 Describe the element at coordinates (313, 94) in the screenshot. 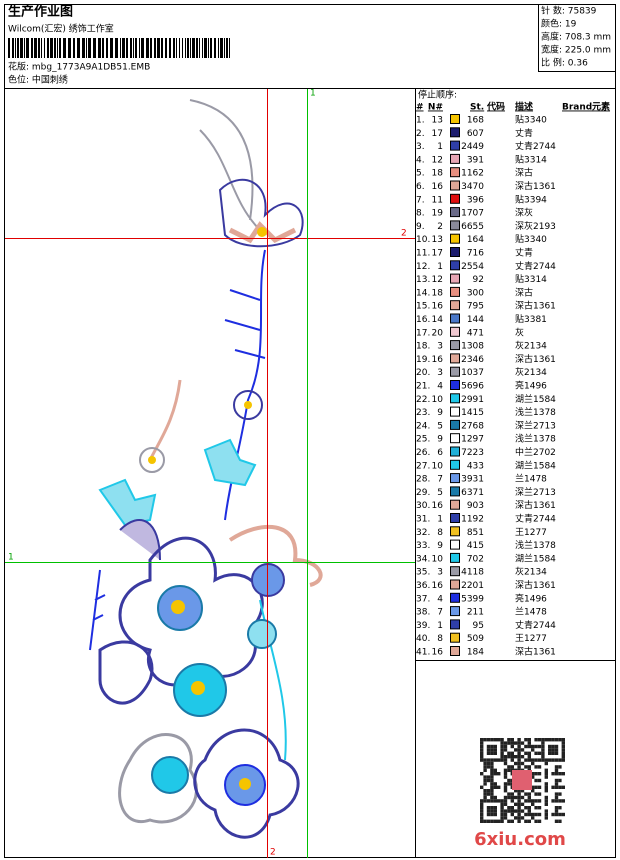

I see `guide-label: 1` at that location.